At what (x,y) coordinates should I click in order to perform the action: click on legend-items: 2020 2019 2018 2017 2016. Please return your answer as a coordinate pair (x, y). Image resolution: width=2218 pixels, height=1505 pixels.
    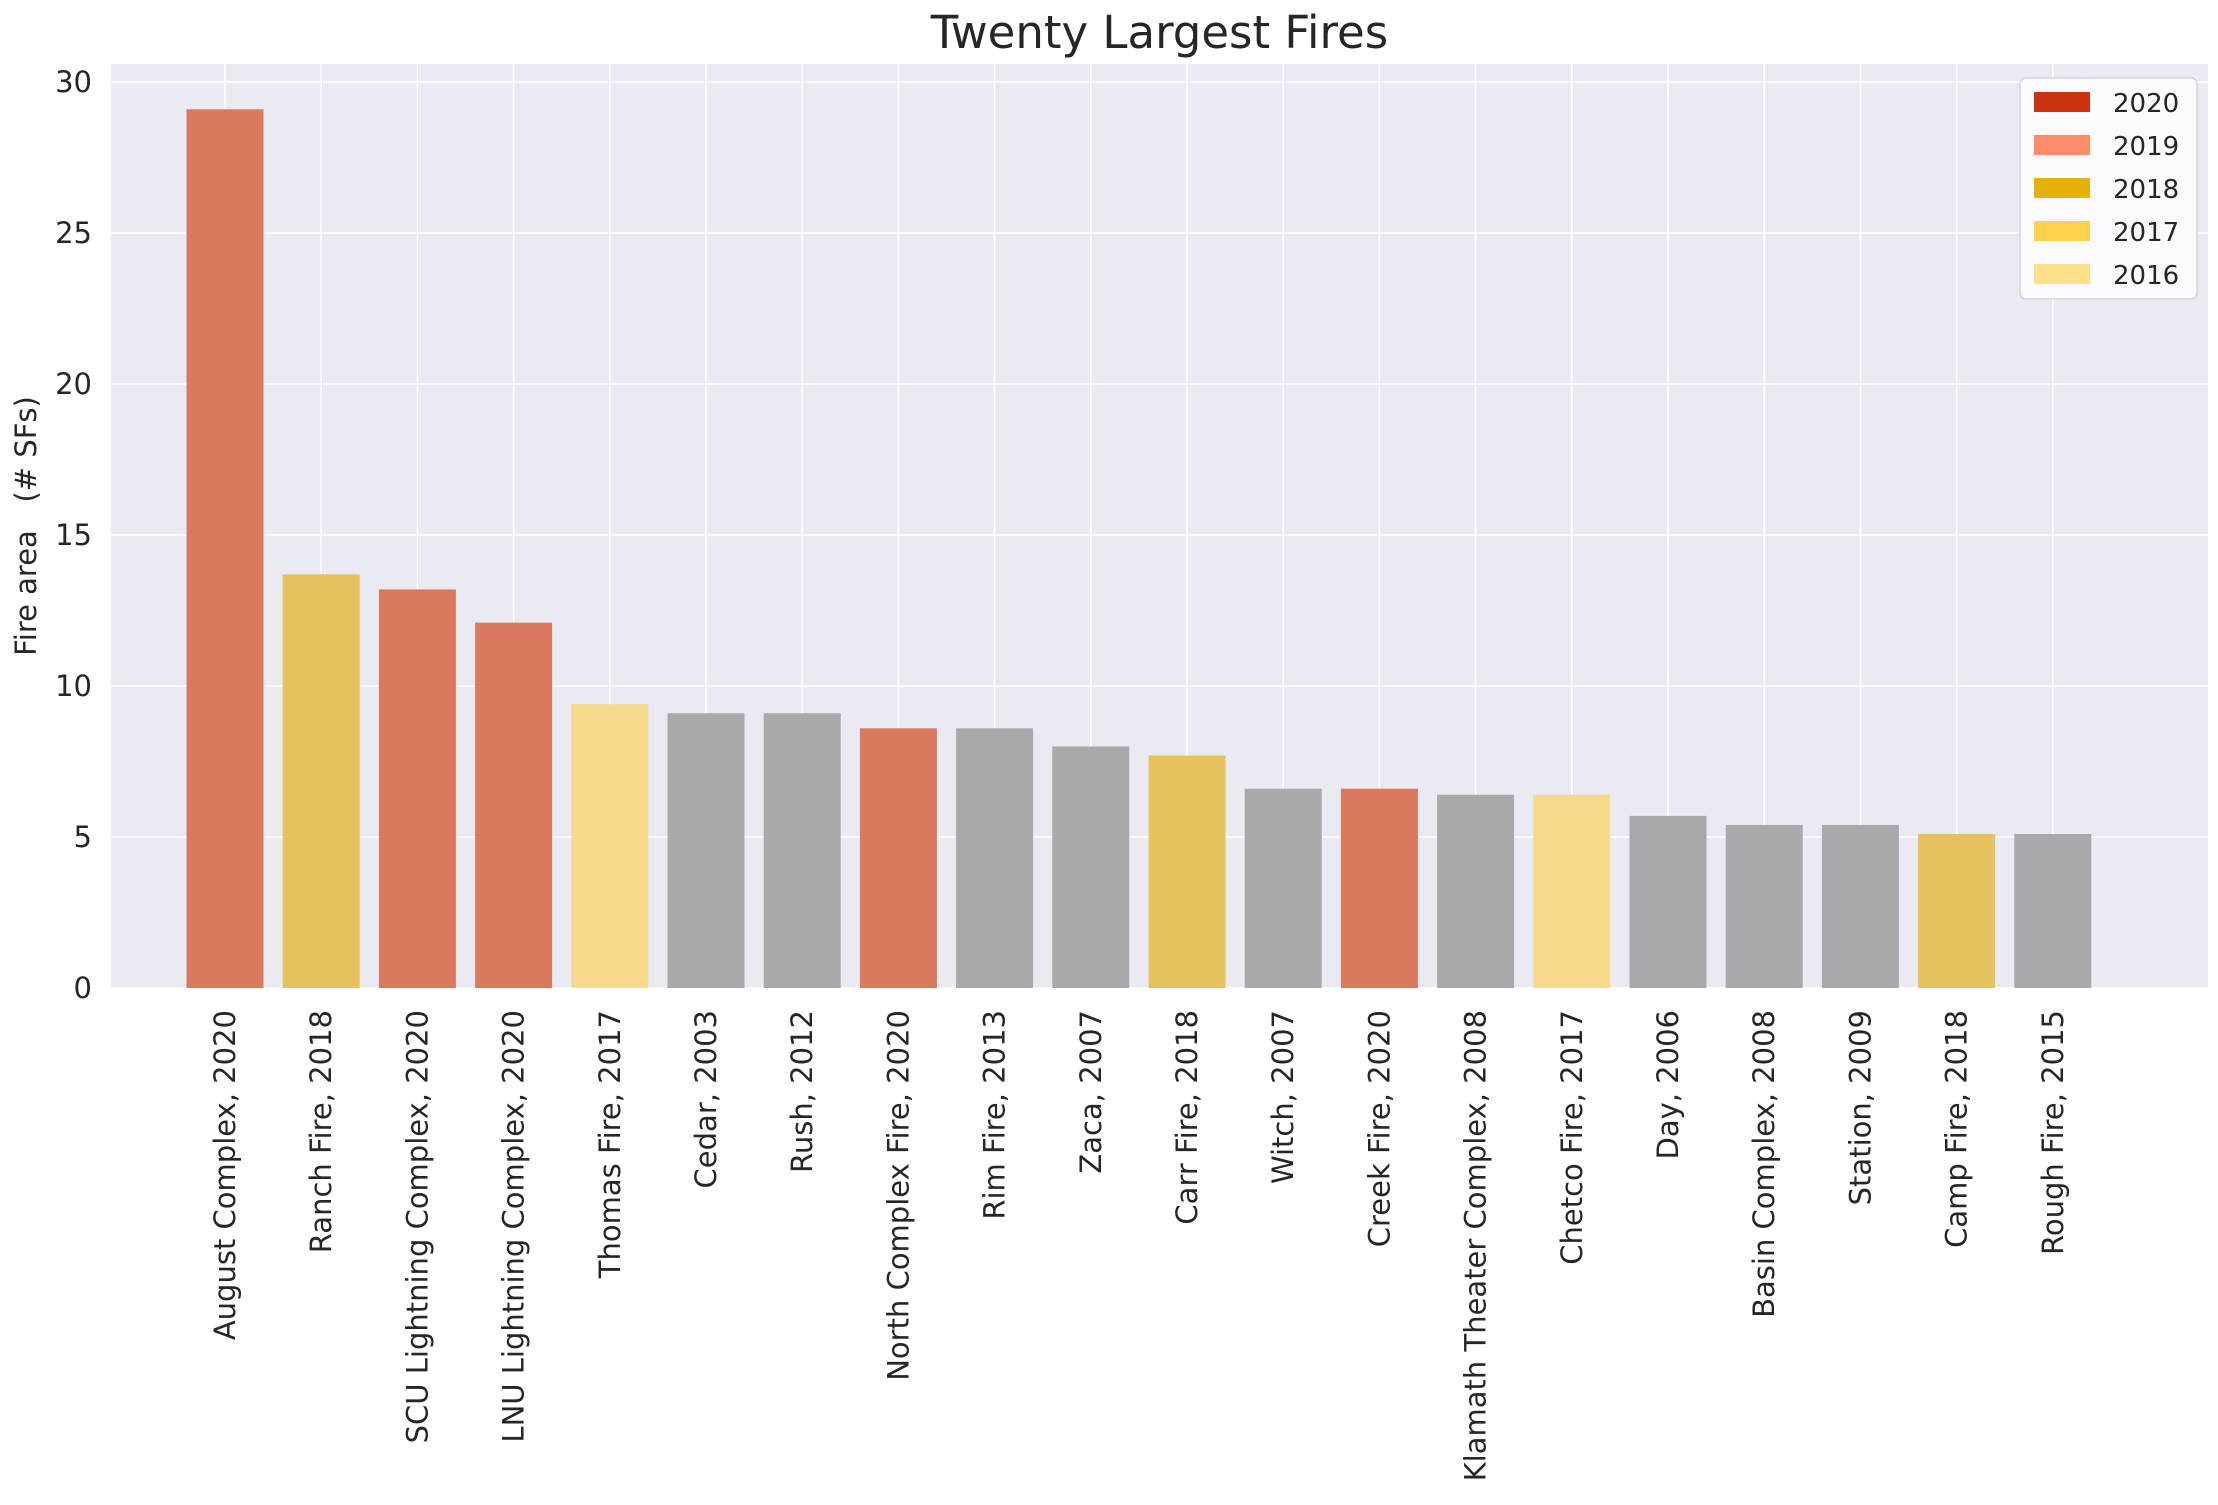
    Looking at the image, I should click on (2106, 190).